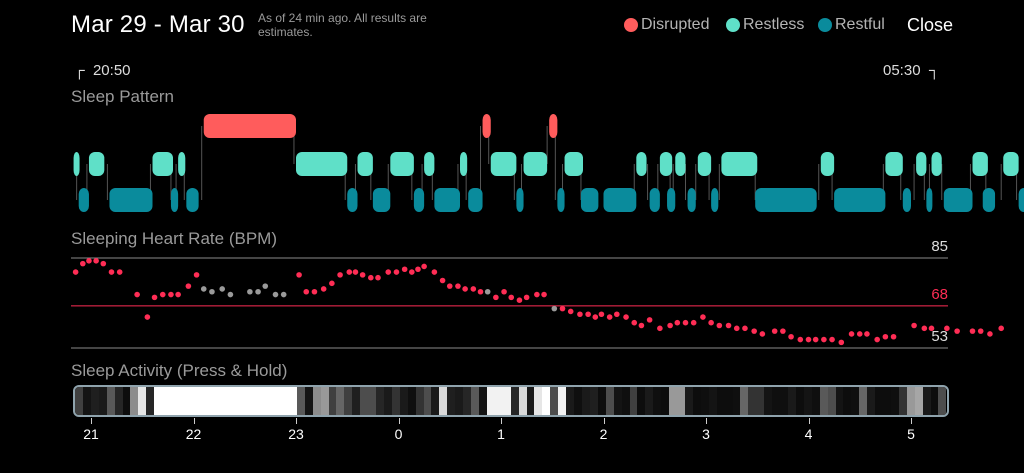  What do you see at coordinates (553, 126) in the screenshot?
I see `sleep-segment-disrupted` at bounding box center [553, 126].